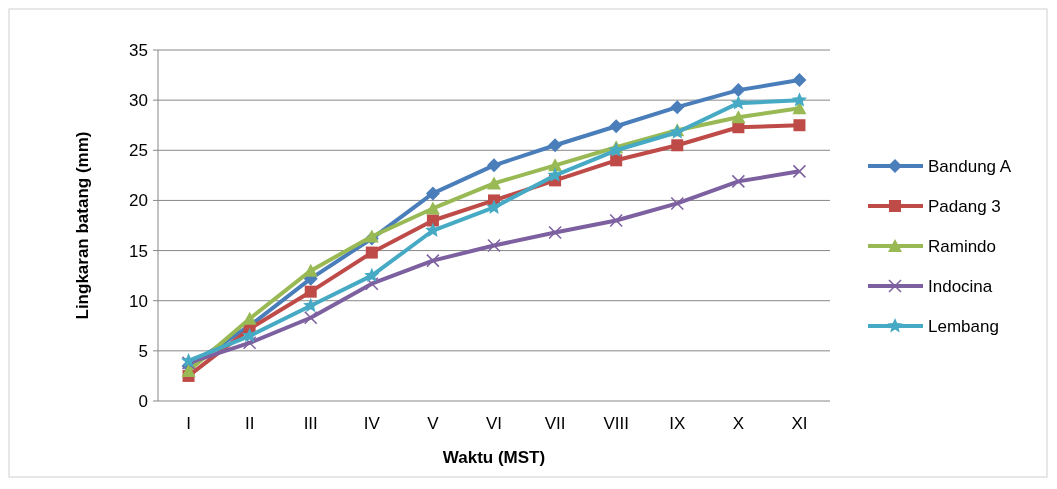 The height and width of the screenshot is (489, 1057). Describe the element at coordinates (310, 423) in the screenshot. I see `x-tick-label: III` at that location.